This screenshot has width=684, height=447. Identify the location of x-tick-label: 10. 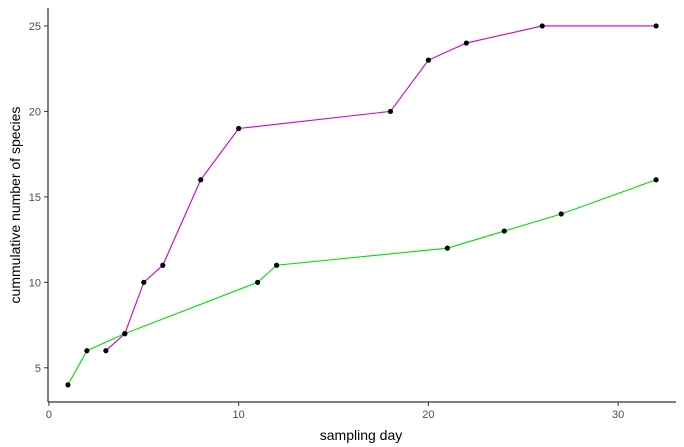
(239, 415).